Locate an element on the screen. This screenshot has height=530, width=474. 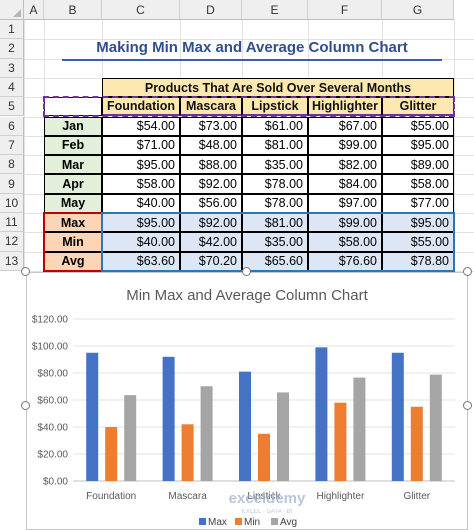
legend-entry-avg: Avg is located at coordinates (288, 522).